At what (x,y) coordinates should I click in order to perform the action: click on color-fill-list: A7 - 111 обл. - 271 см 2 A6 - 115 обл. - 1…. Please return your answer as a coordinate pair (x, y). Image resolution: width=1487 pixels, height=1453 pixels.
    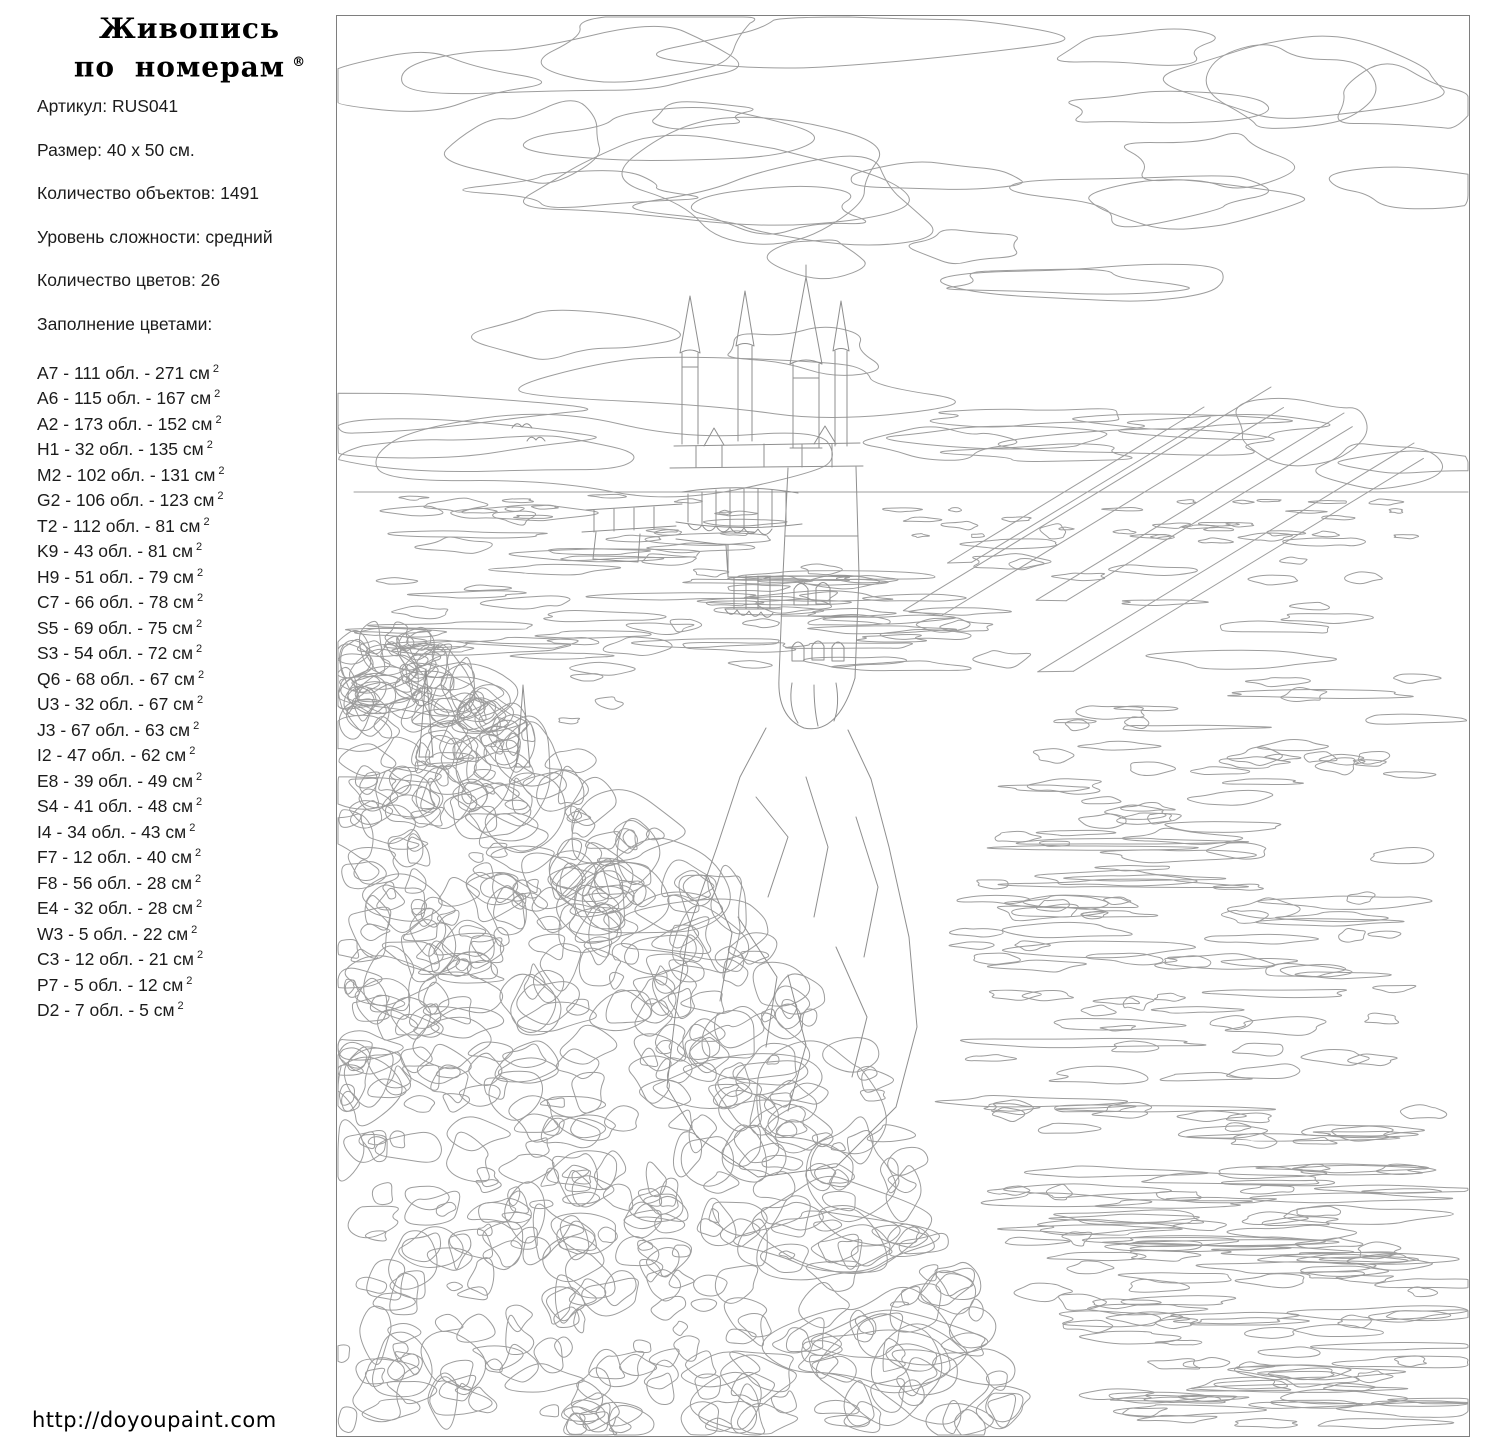
    Looking at the image, I should click on (182, 690).